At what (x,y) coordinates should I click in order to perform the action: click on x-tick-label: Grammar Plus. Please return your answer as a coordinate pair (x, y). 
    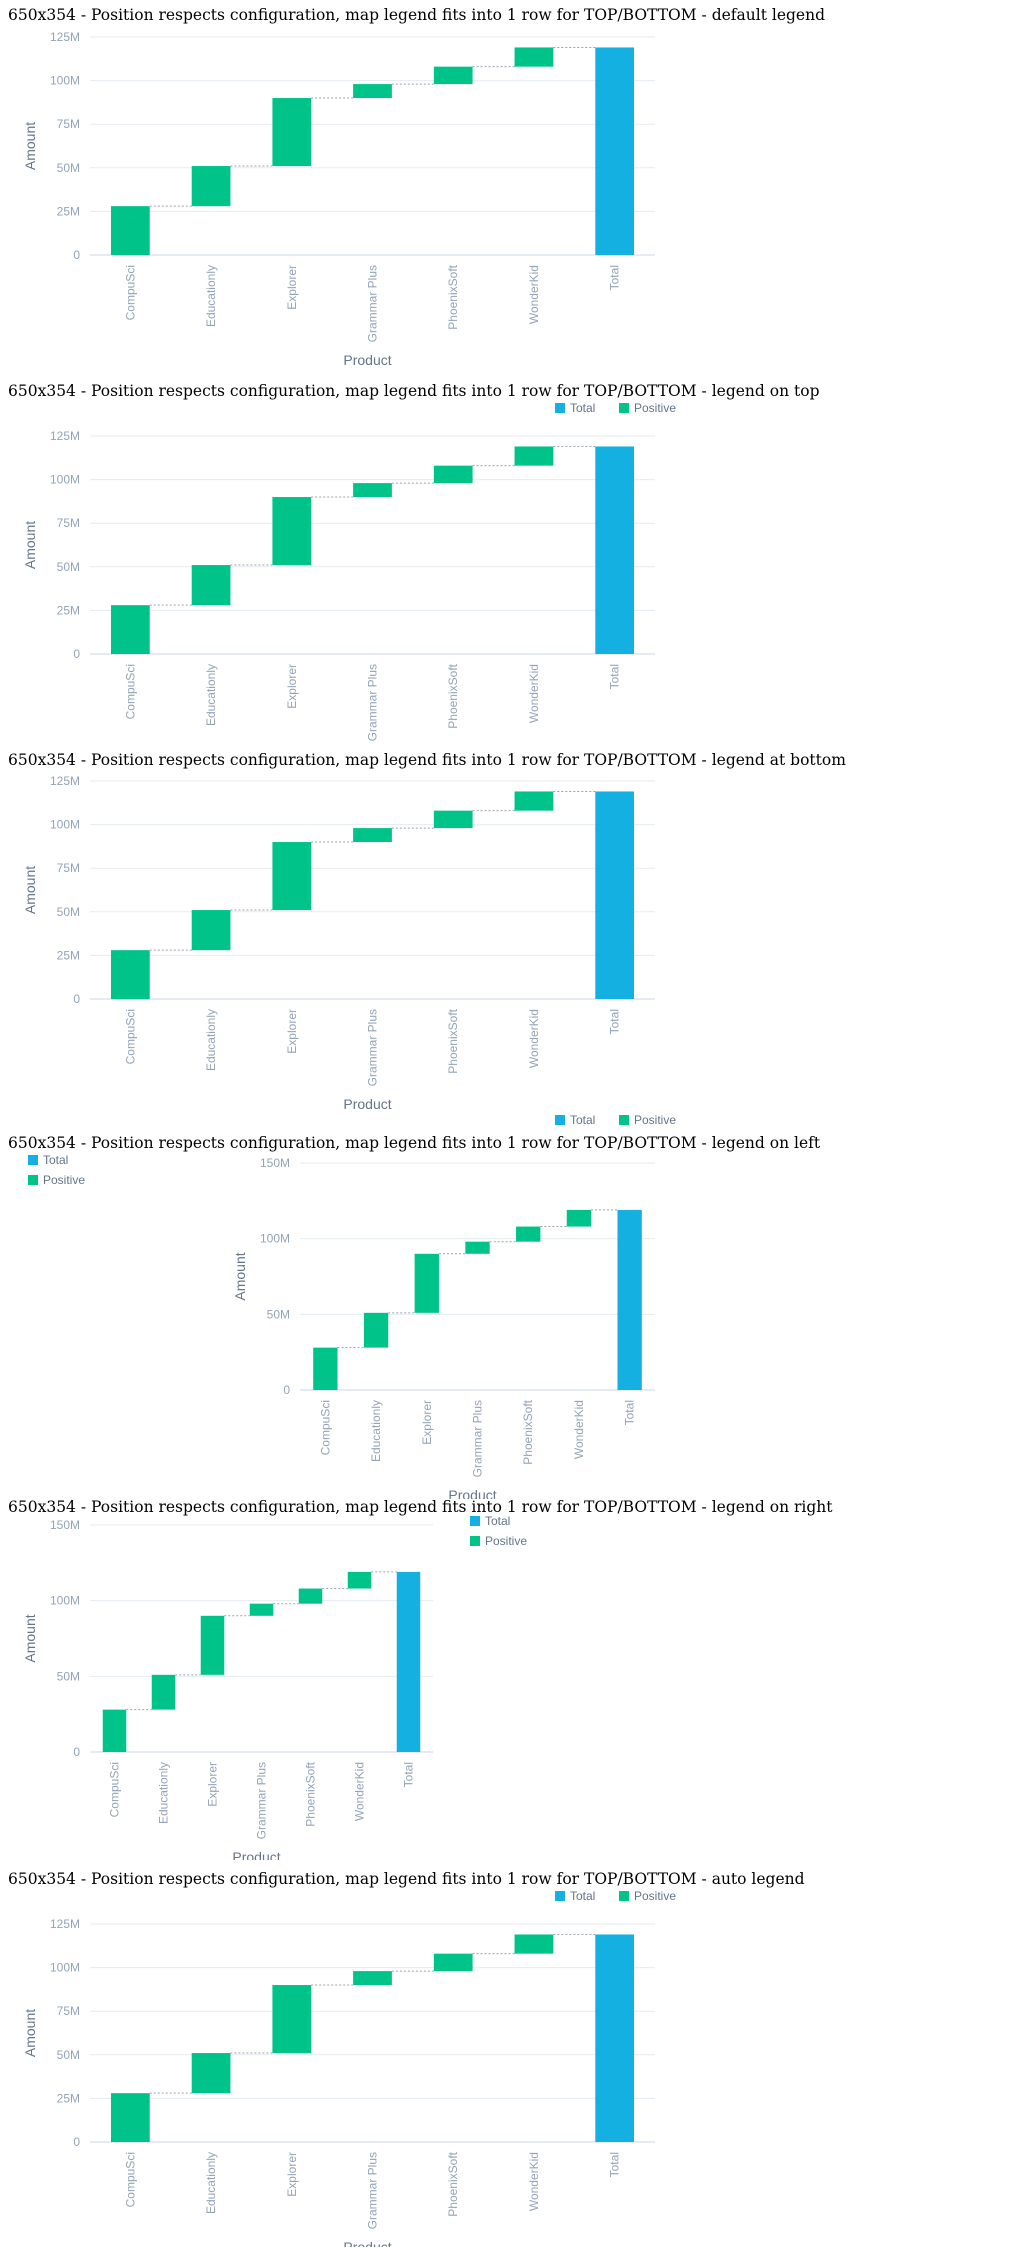
    Looking at the image, I should click on (373, 702).